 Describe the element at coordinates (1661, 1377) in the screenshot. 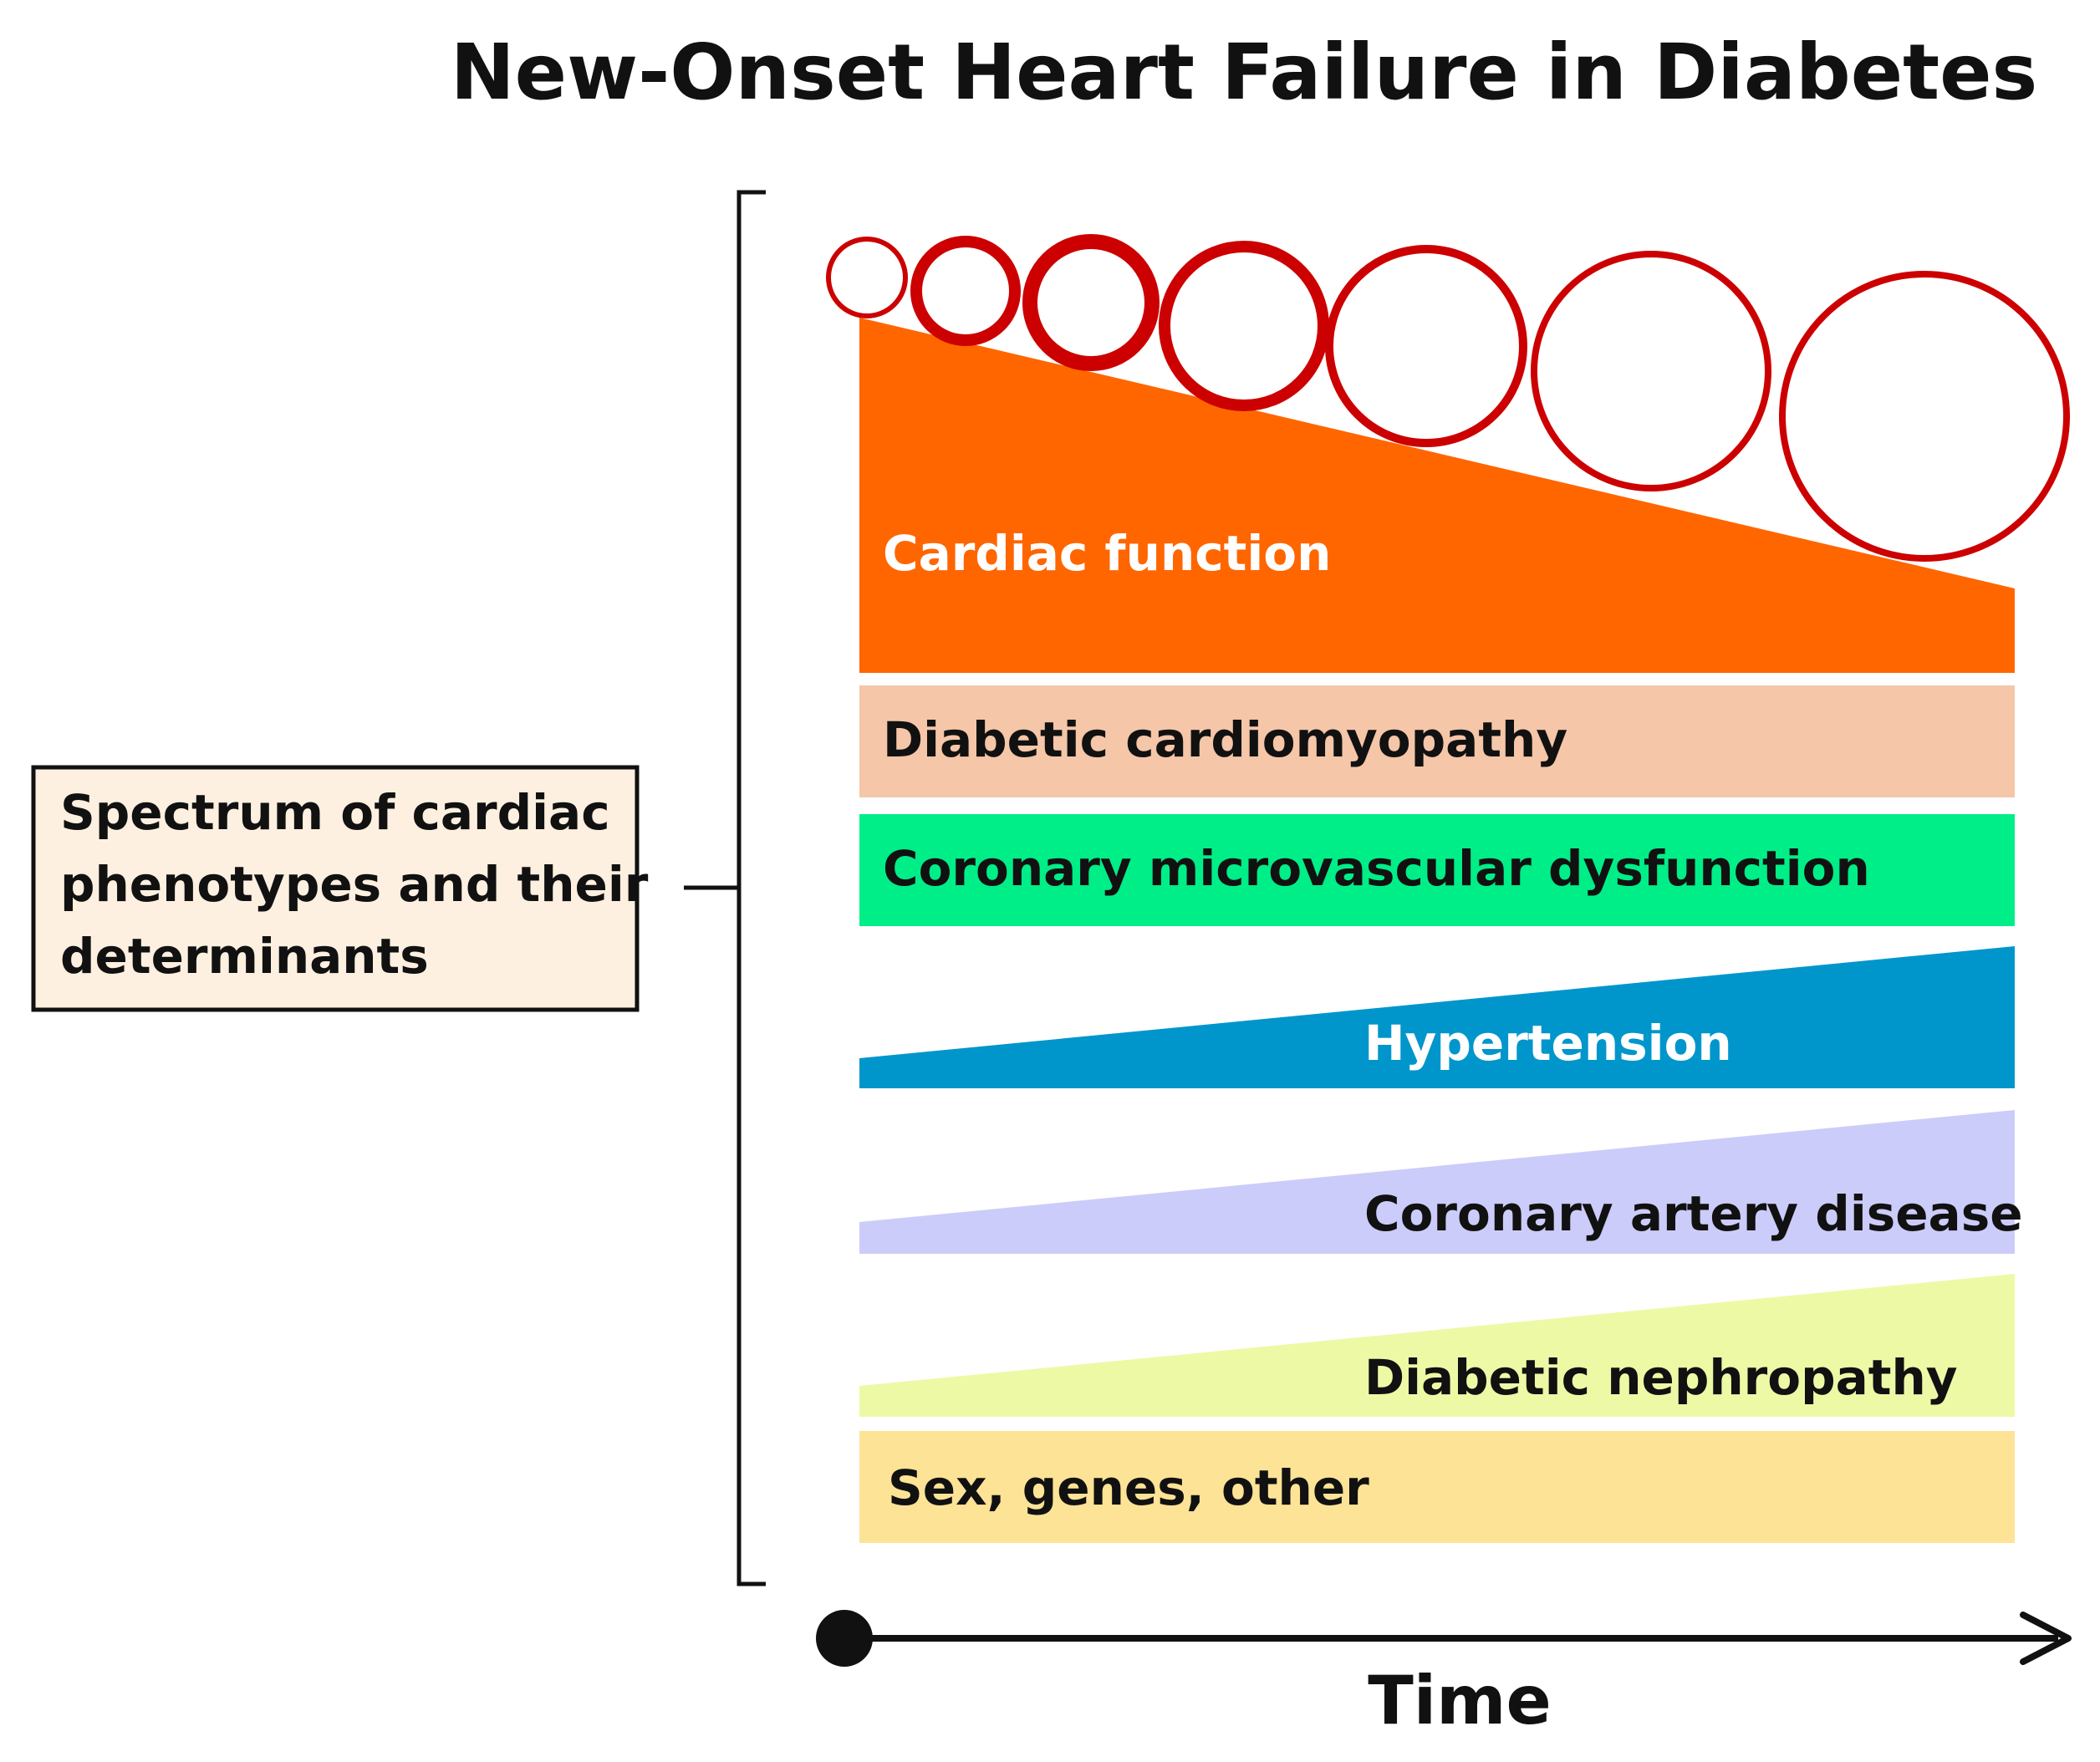

I see `label-diabetic-nephropathy: Diabetic nephropathy` at that location.